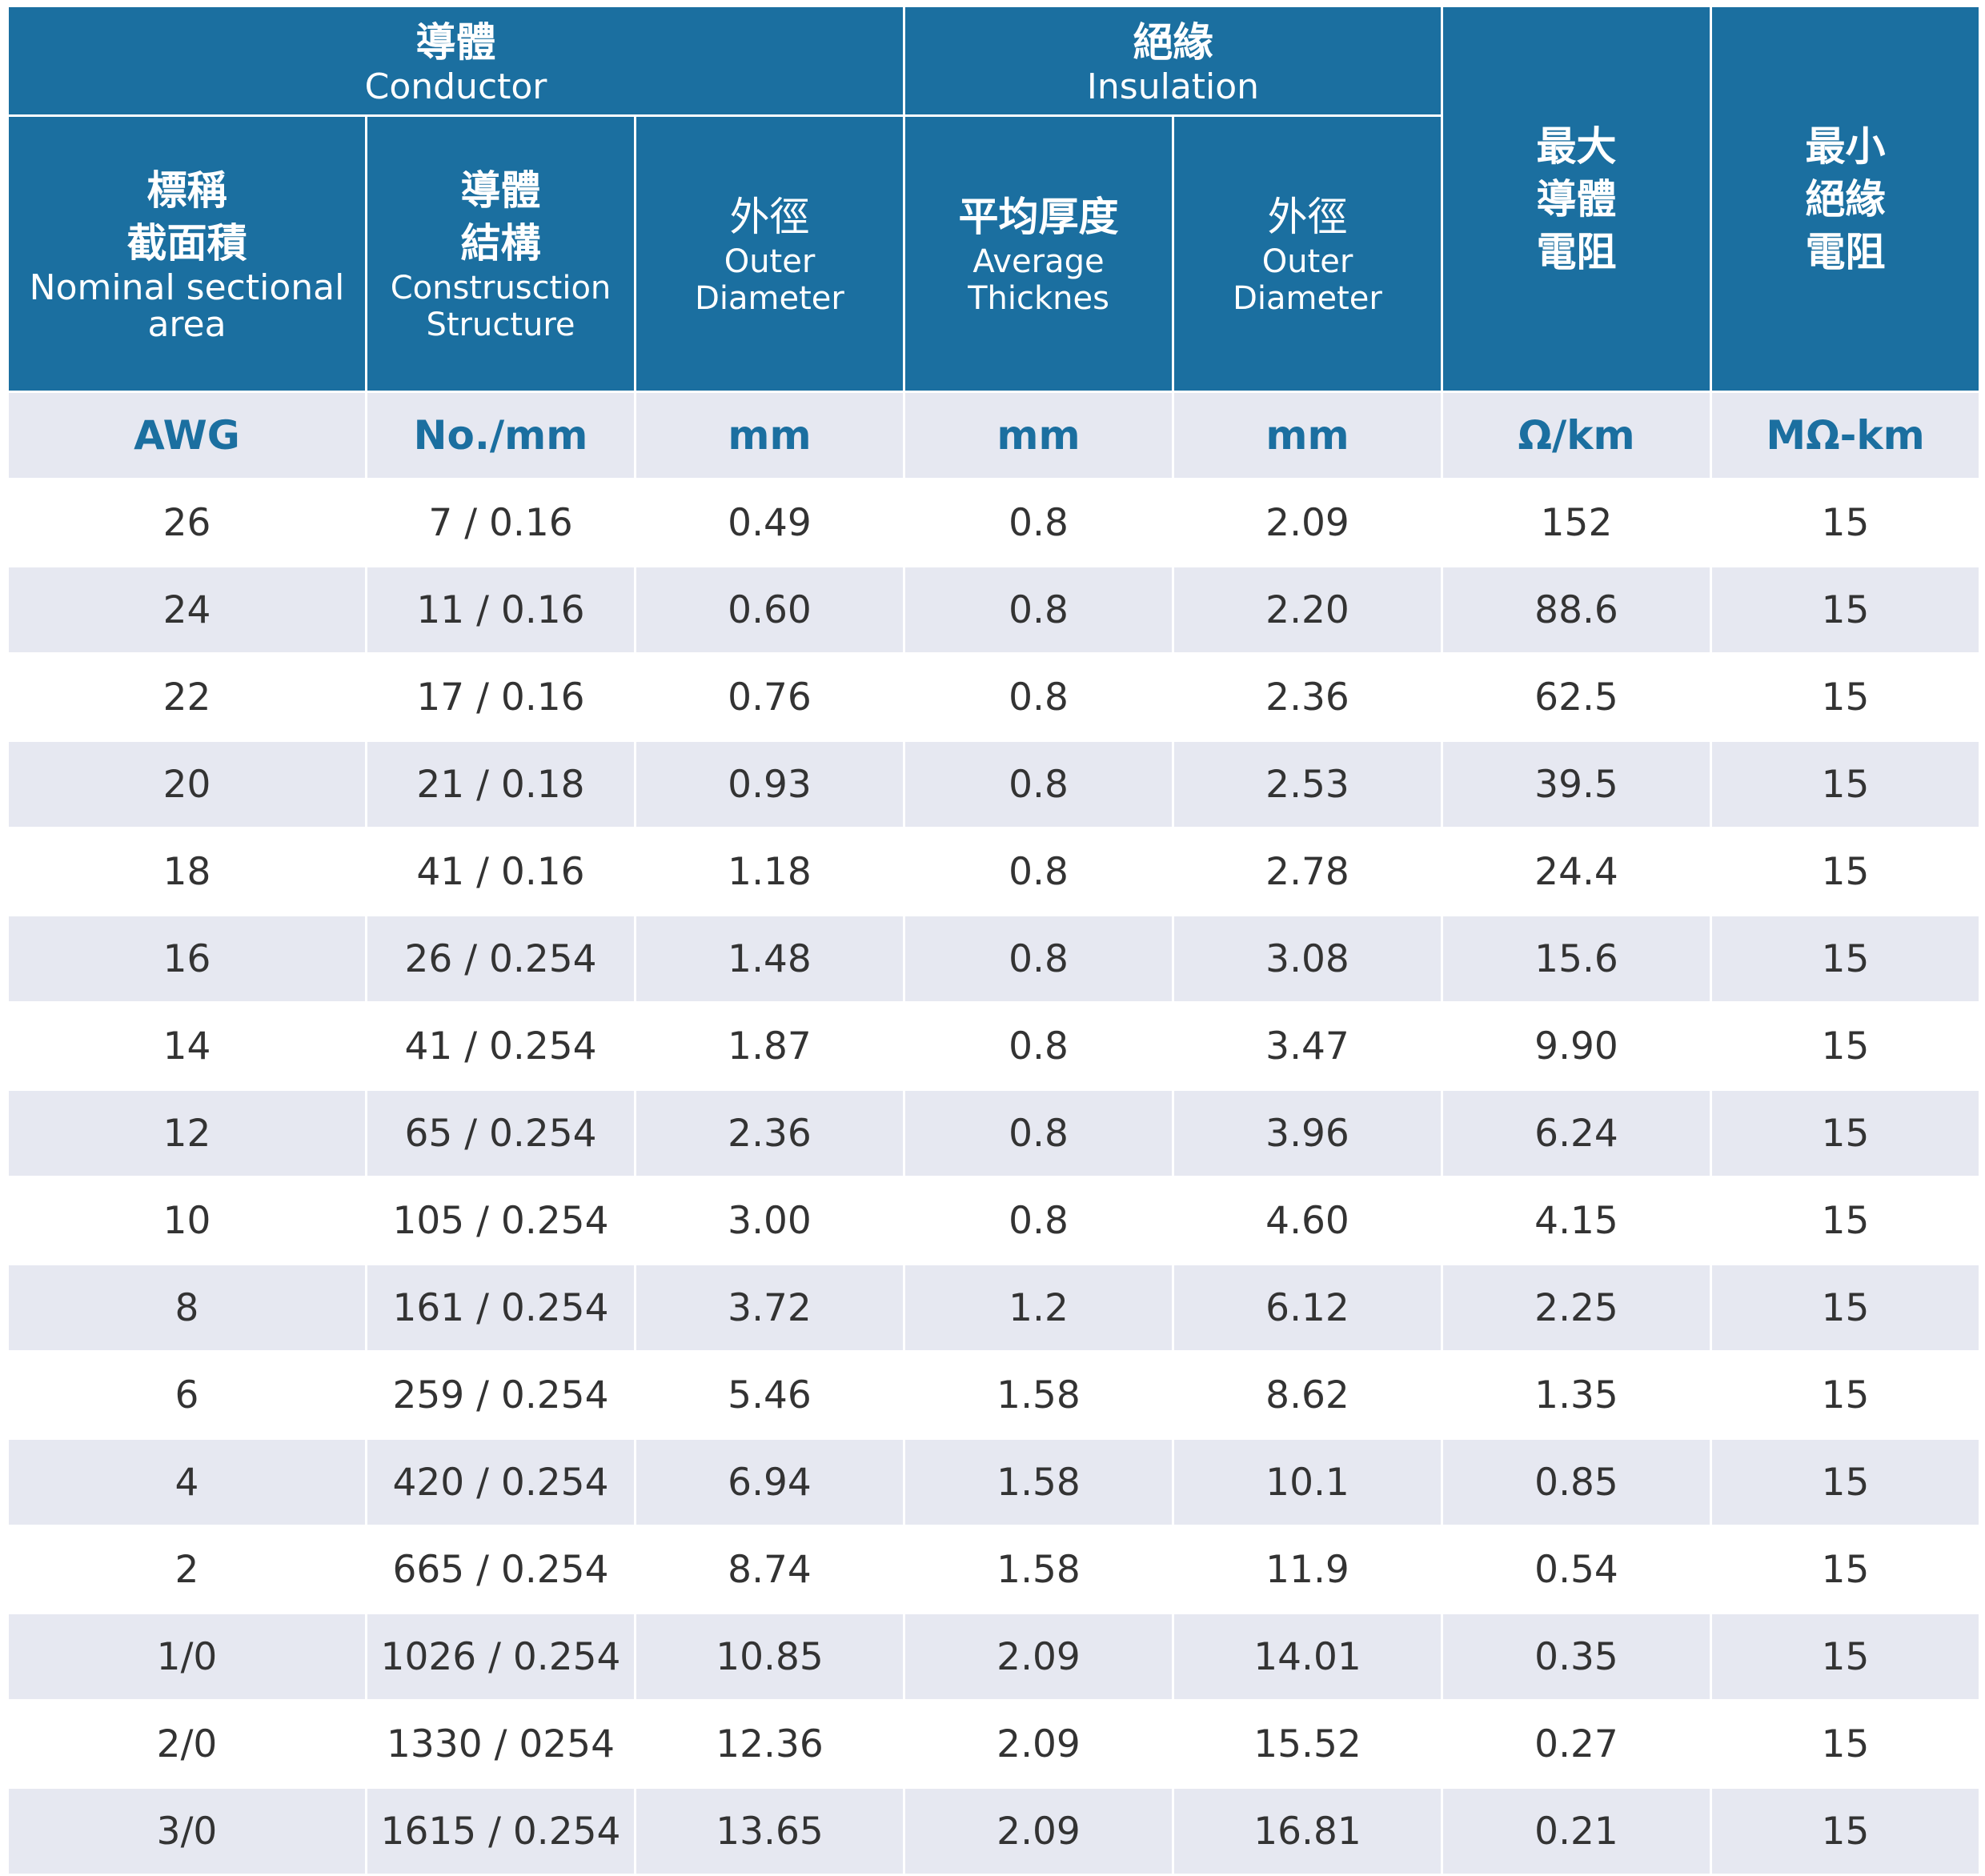  I want to click on avg-thickness-zh: 平均厚度, so click(1039, 217).